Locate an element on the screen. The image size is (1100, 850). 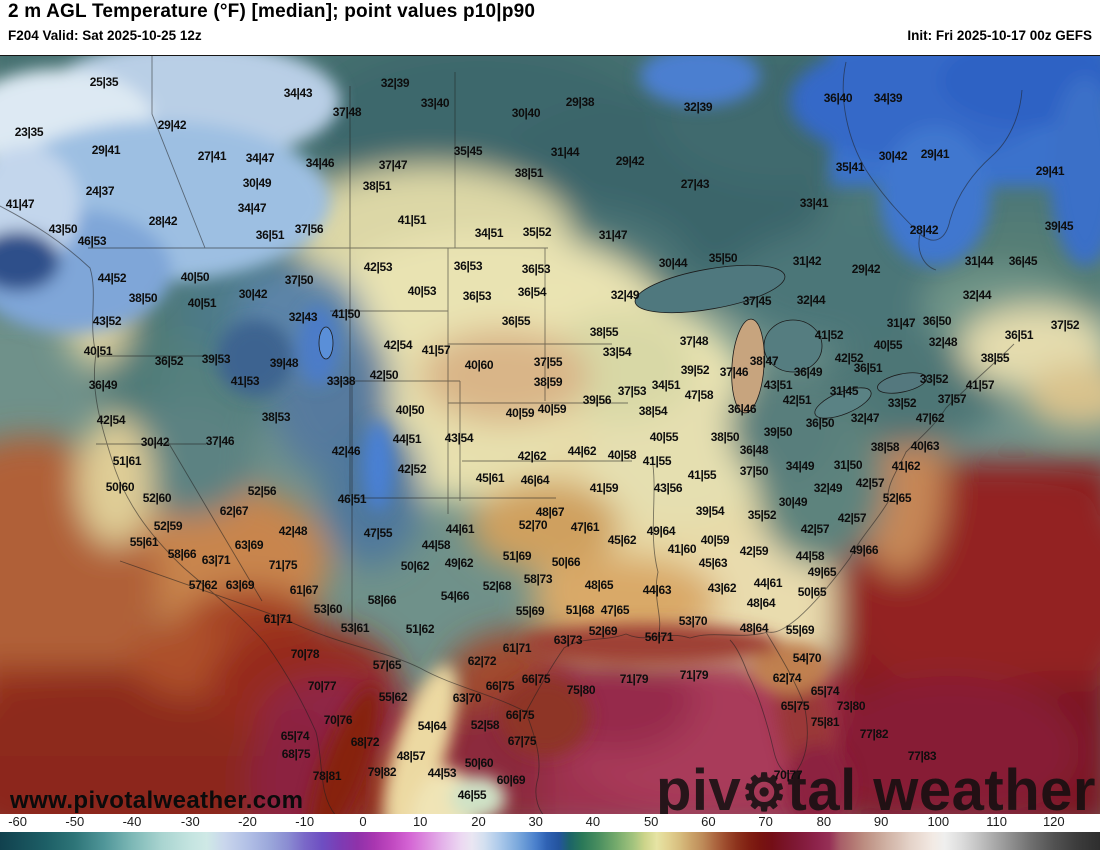
point-value: 42|53 is located at coordinates (378, 267).